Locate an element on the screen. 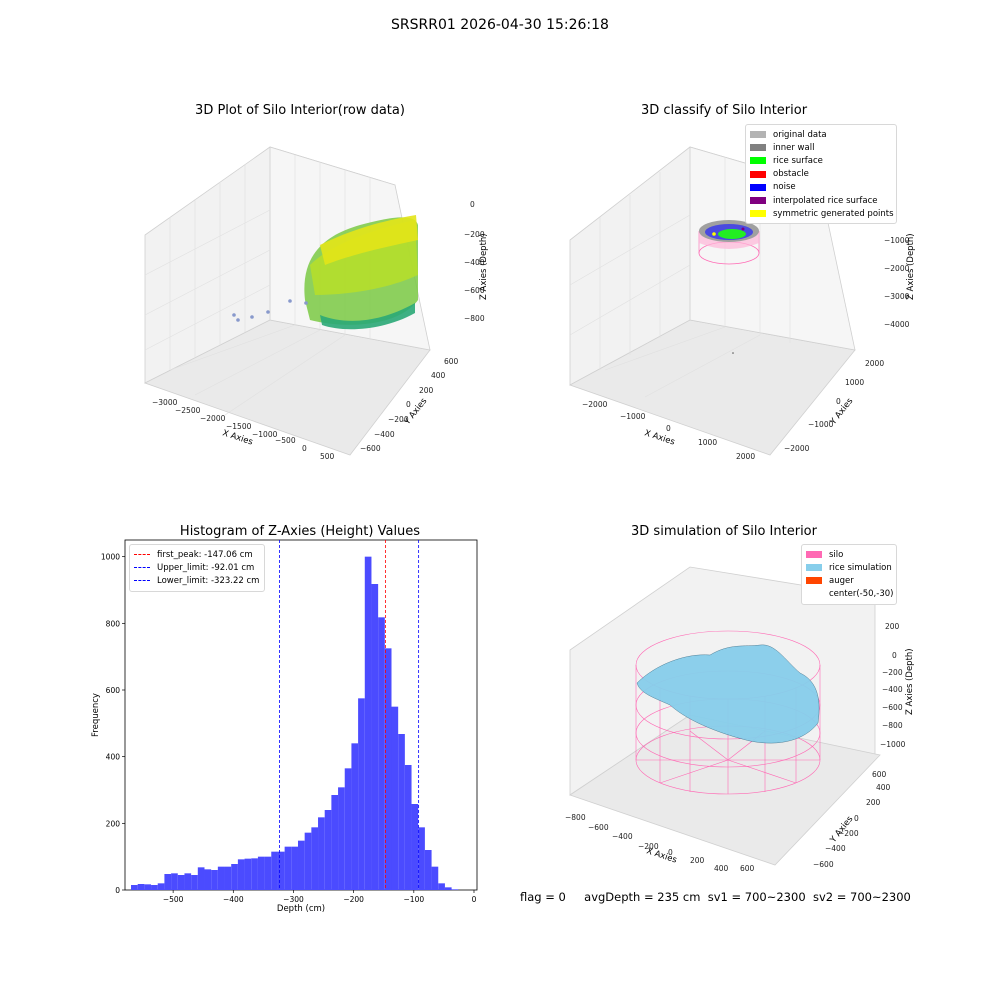  panel1-x-tick: 0 is located at coordinates (304, 448).